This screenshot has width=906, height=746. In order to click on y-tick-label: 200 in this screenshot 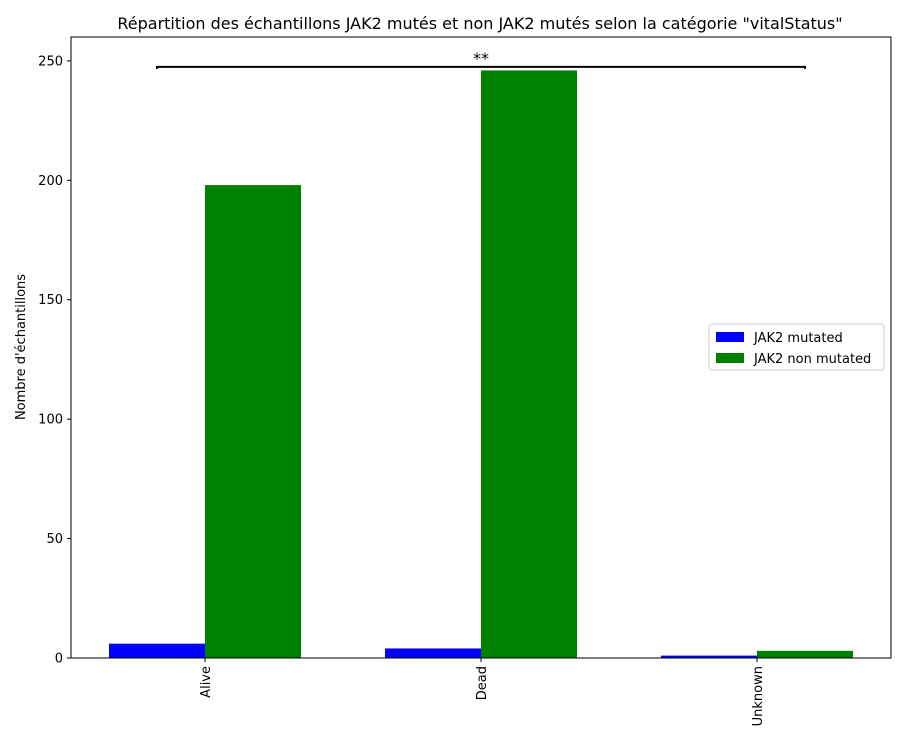, I will do `click(50, 181)`.